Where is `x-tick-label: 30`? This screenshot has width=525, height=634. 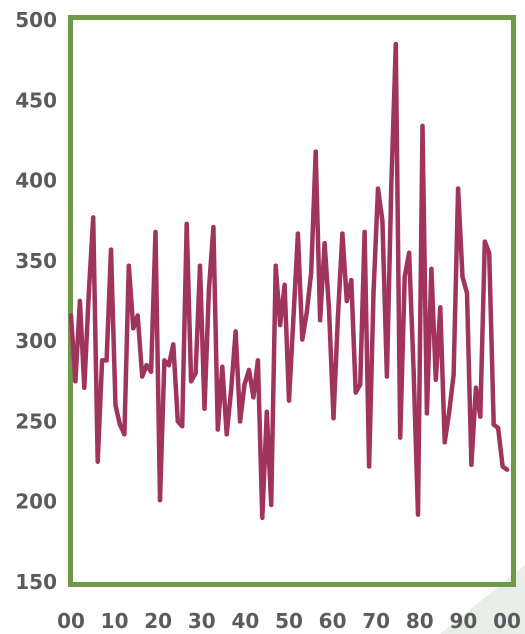 x-tick-label: 30 is located at coordinates (202, 621).